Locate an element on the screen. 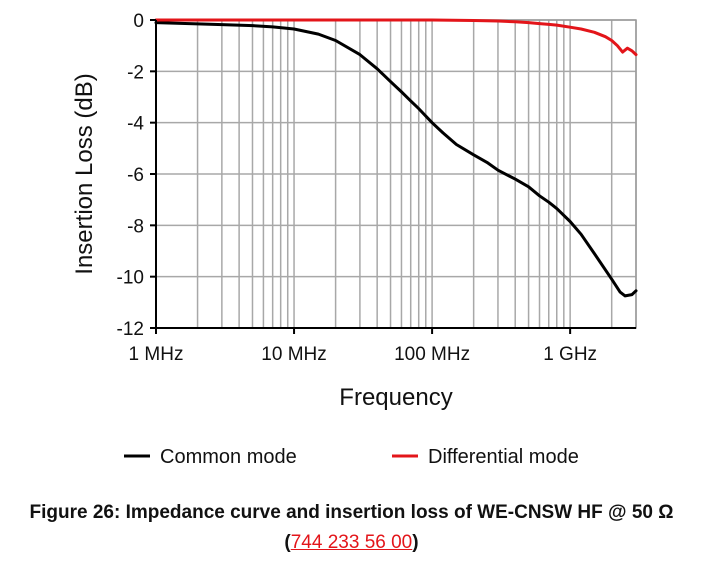  x-axis-title: Frequency is located at coordinates (395, 397).